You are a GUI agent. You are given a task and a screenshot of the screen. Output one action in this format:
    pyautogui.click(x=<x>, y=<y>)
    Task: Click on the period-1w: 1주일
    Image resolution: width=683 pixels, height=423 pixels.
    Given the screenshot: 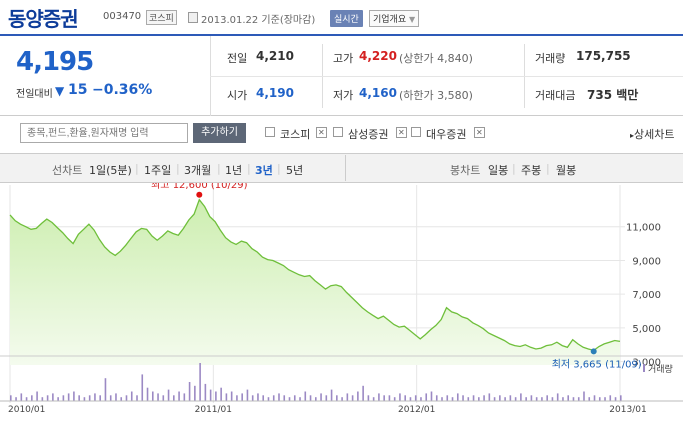 What is the action you would take?
    pyautogui.click(x=158, y=170)
    